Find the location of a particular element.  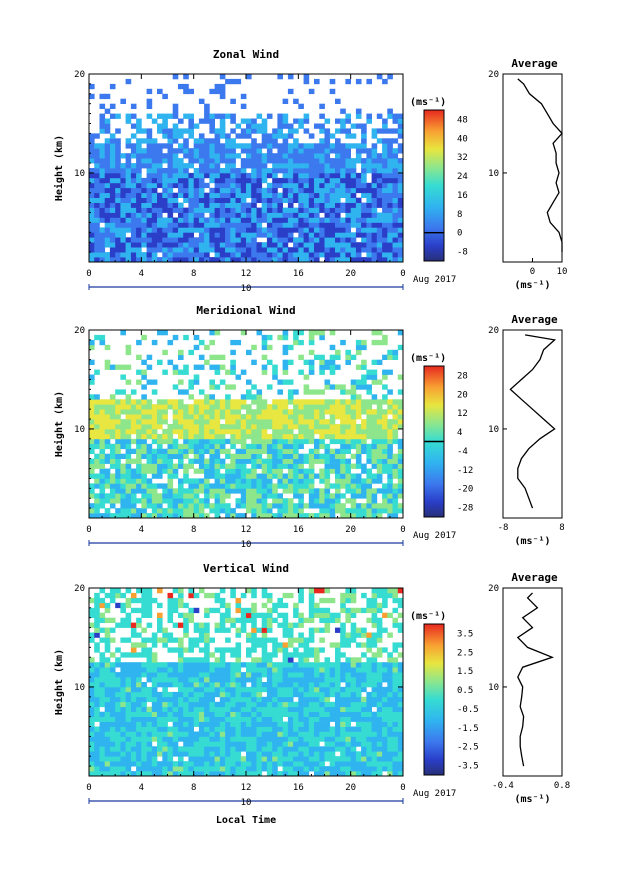

x-tick-label: 8 is located at coordinates (193, 274).